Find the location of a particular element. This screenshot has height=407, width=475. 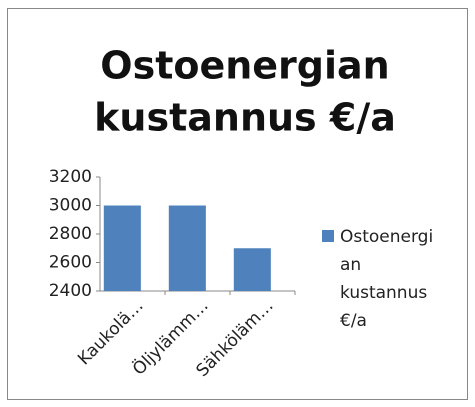

y-tick-label: 3000 is located at coordinates (70, 206).